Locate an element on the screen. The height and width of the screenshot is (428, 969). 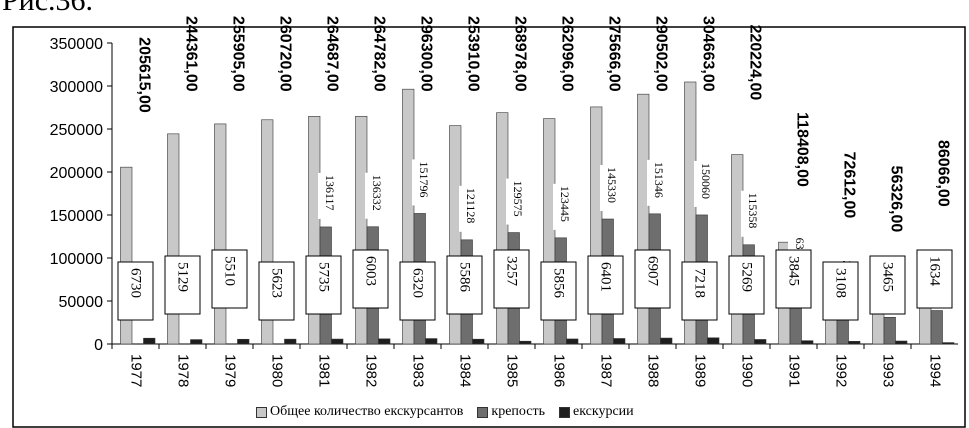
y-tick-label: 300000 is located at coordinates (76, 87).